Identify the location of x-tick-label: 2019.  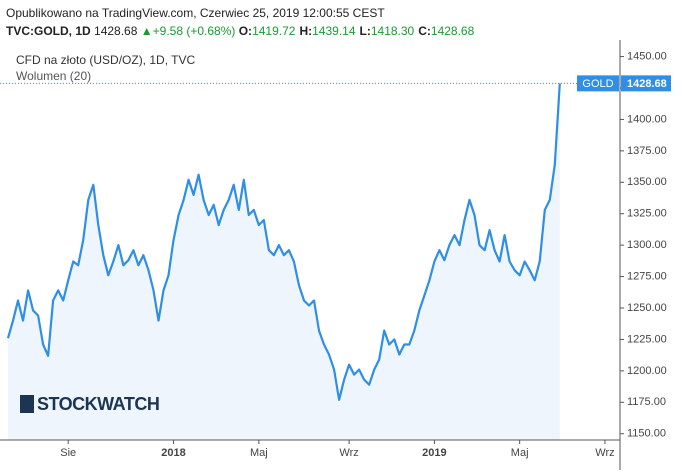
(434, 453).